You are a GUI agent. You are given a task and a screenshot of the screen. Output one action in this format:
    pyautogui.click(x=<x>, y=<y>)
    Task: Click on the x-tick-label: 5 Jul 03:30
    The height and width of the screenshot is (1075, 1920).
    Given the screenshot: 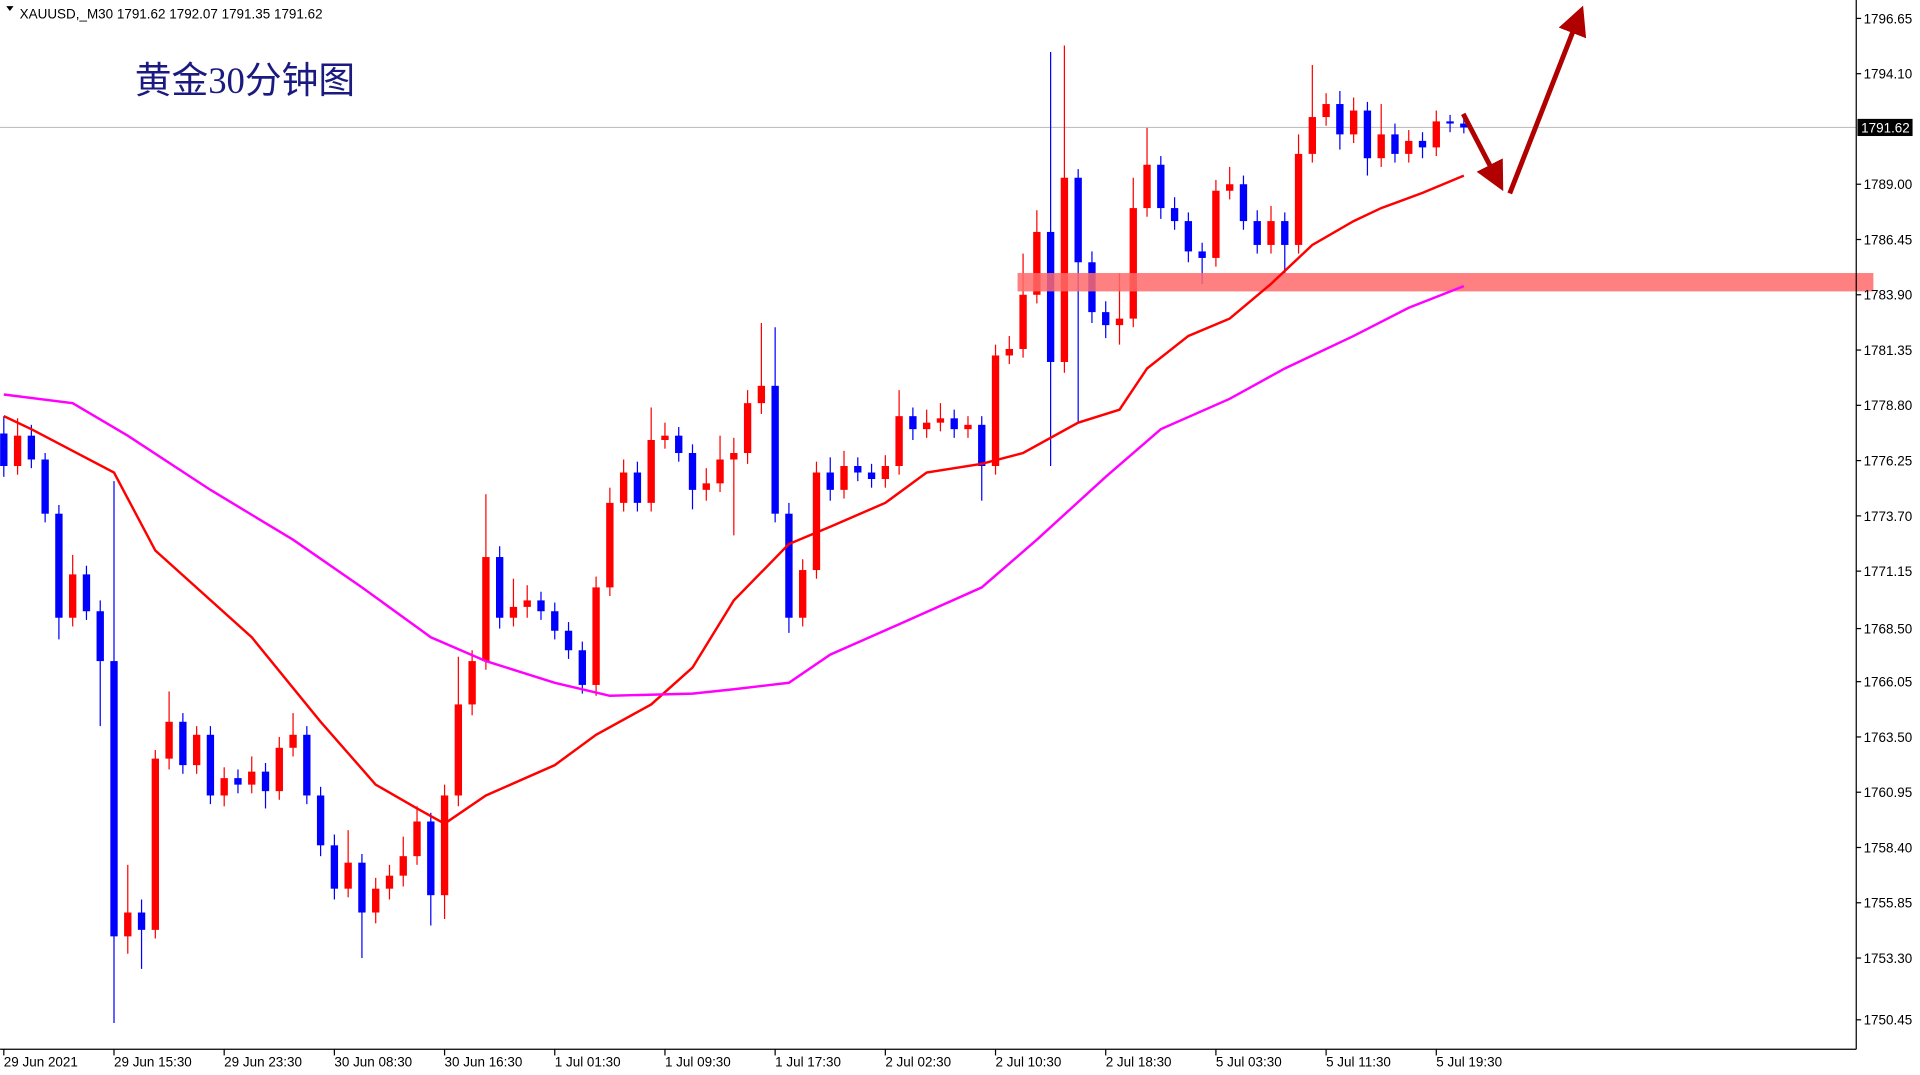 What is the action you would take?
    pyautogui.click(x=1249, y=1061)
    